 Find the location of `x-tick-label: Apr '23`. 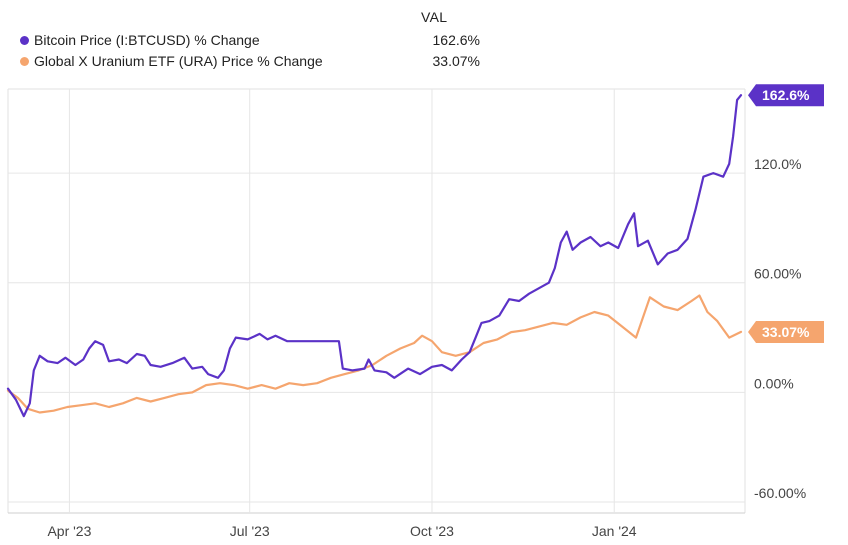

x-tick-label: Apr '23 is located at coordinates (69, 531).